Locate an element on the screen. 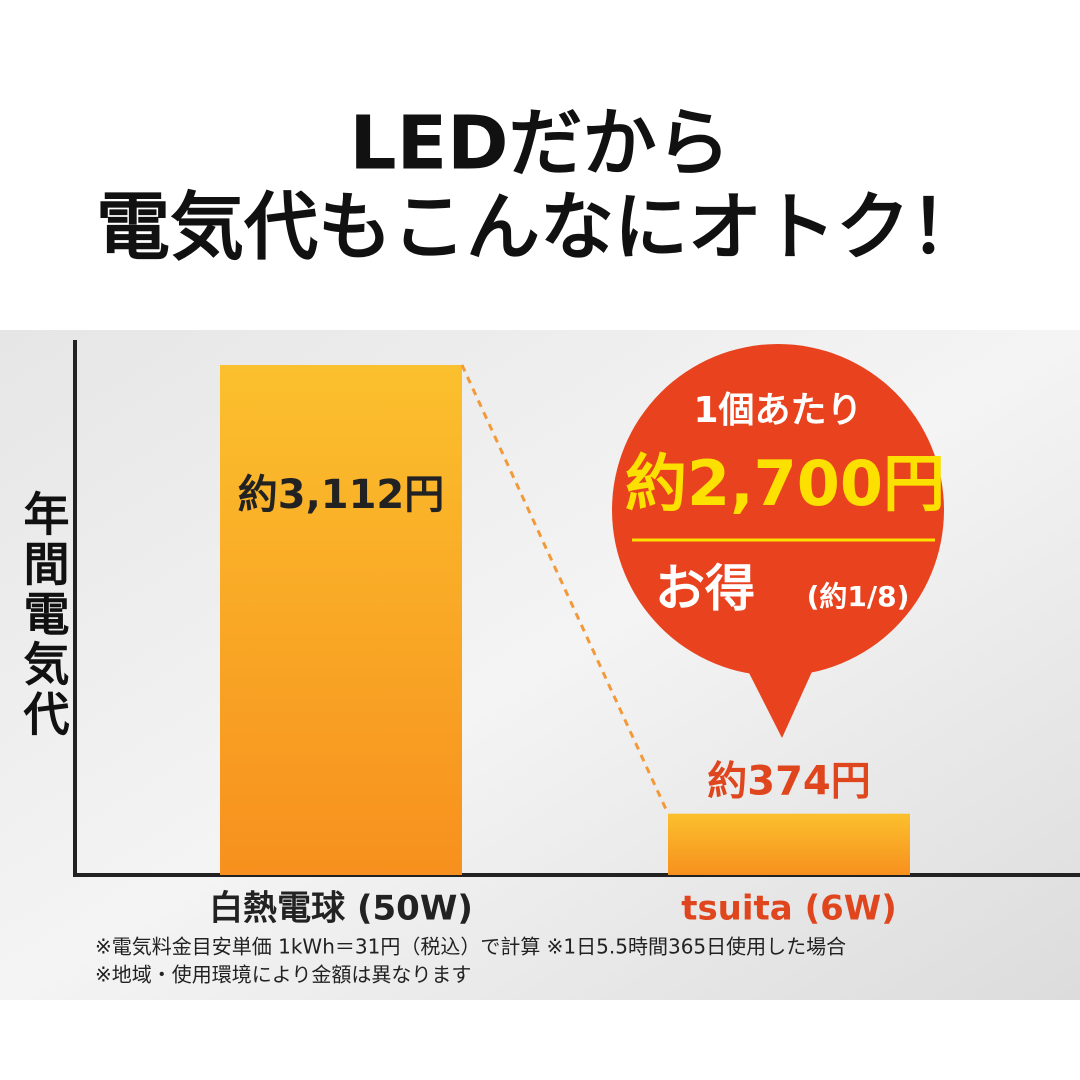  y-axis-label: 年間電気代 is located at coordinates (44, 615).